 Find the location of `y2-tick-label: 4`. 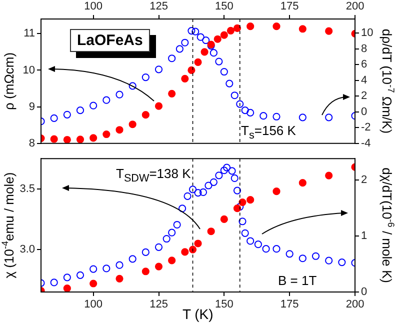

y2-tick-label: 4 is located at coordinates (364, 80).